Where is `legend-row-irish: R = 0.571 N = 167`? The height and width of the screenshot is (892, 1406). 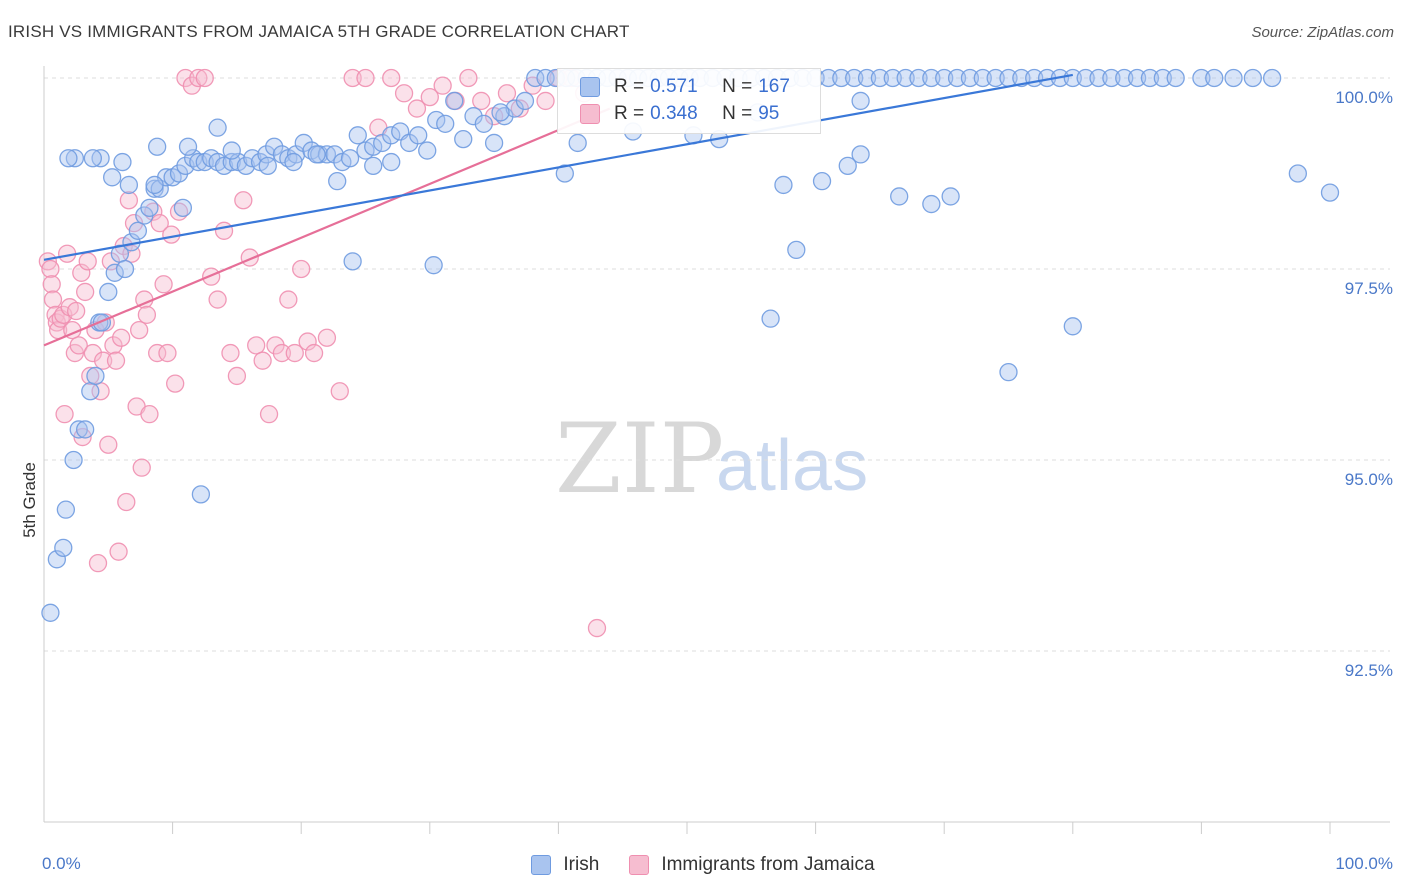
legend-row-irish: R = 0.571 N = 167 is located at coordinates (688, 87).